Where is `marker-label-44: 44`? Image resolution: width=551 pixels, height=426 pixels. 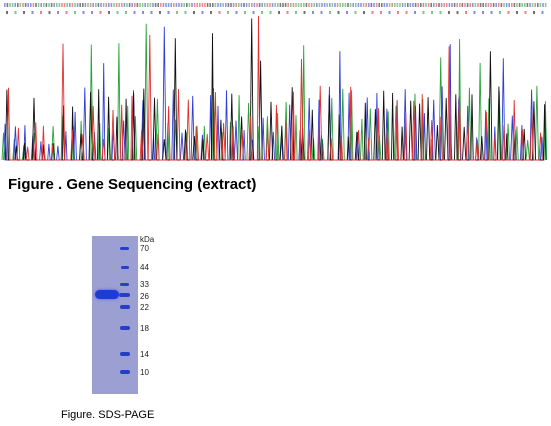
marker-label-44: 44 is located at coordinates (144, 267).